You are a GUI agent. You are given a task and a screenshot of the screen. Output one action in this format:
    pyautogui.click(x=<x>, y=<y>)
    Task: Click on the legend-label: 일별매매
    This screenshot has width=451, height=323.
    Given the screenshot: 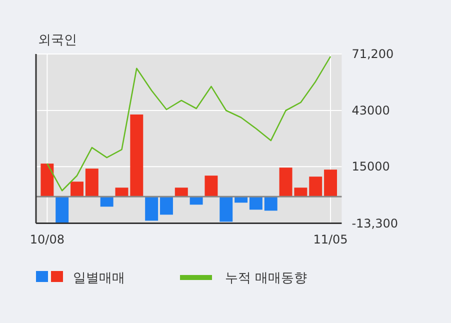 What is the action you would take?
    pyautogui.click(x=99, y=278)
    